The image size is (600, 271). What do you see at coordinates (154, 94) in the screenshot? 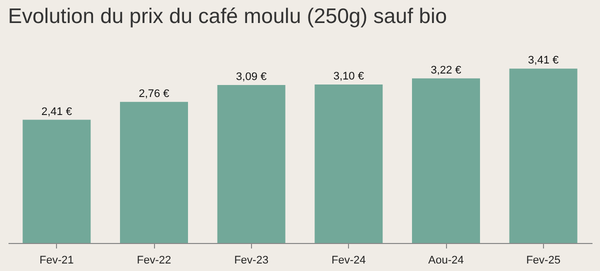
I see `data-label: 2,76 €` at bounding box center [154, 94].